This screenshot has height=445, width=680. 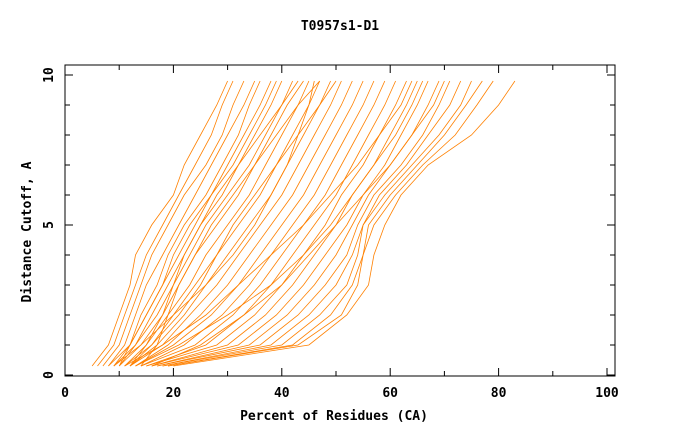 What do you see at coordinates (282, 393) in the screenshot?
I see `x-tick-label: 40` at bounding box center [282, 393].